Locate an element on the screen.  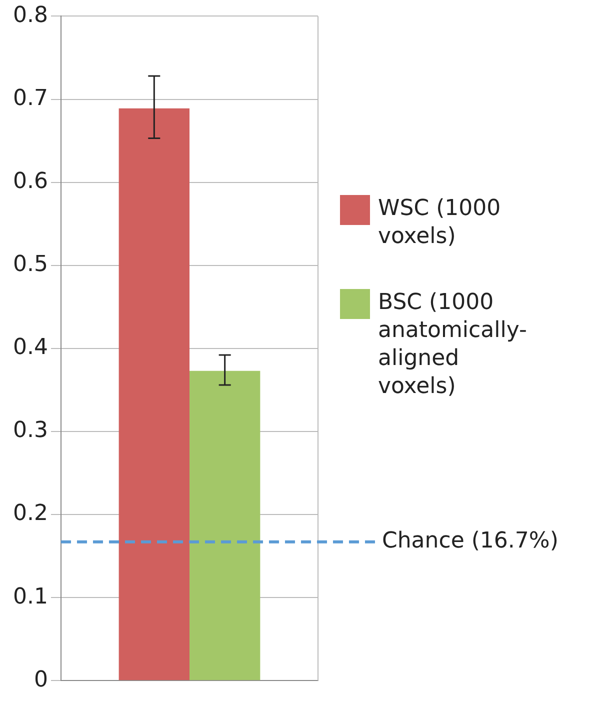
y-tick-label: 0.3 is located at coordinates (30, 431).